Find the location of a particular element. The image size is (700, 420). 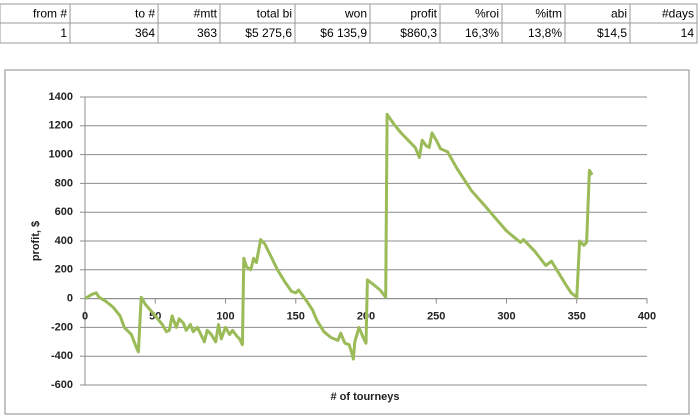

header-cell: profit is located at coordinates (423, 14).